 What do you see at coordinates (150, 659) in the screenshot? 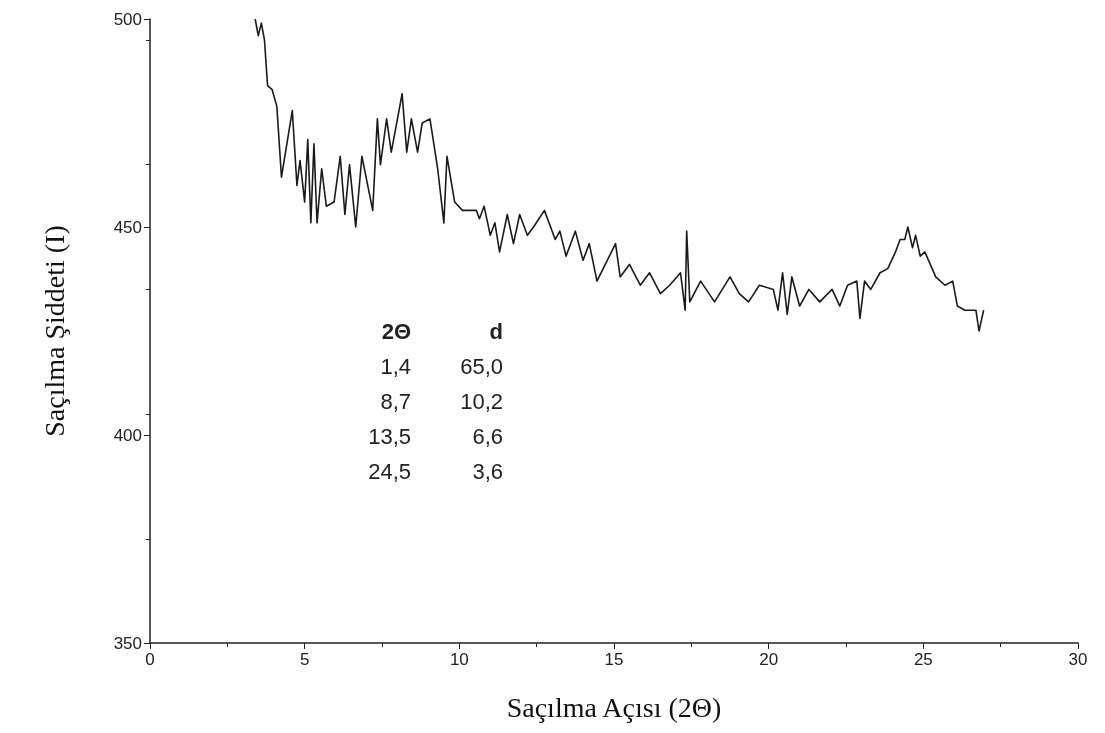
I see `x-tick-label: 0` at bounding box center [150, 659].